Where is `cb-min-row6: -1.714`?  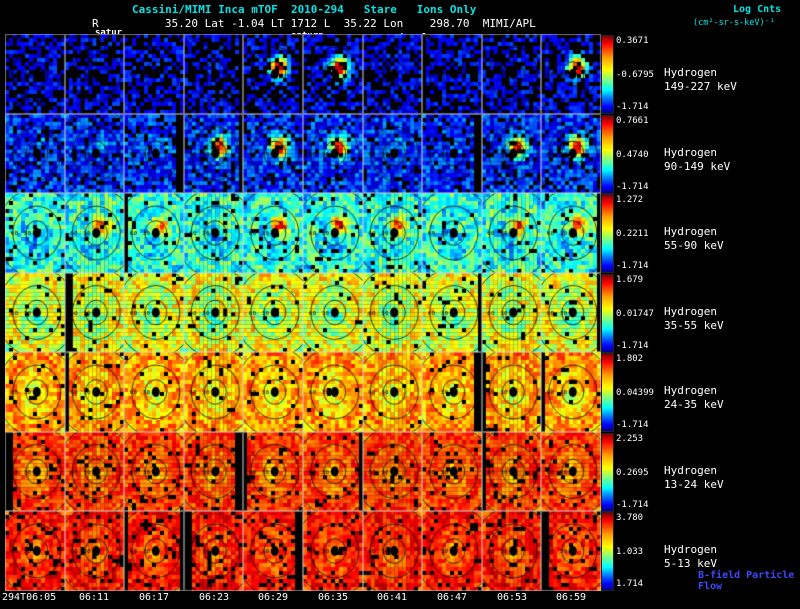
cb-min-row6: -1.714 is located at coordinates (632, 505).